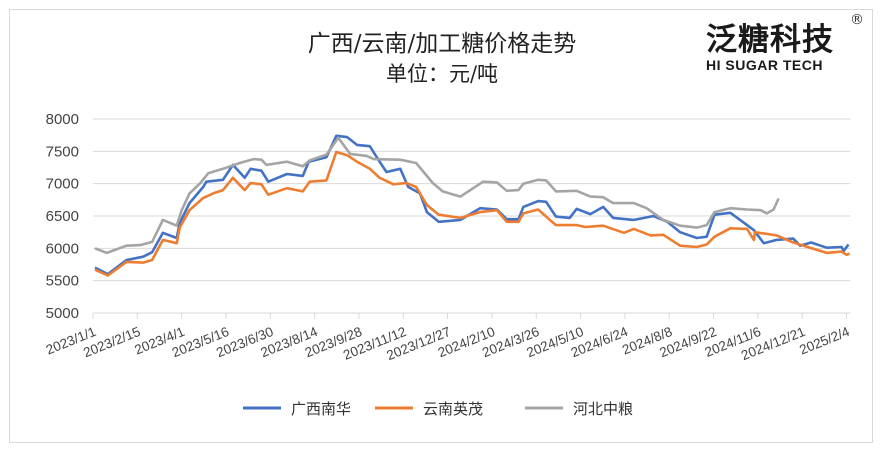 This screenshot has width=884, height=452. What do you see at coordinates (62, 248) in the screenshot?
I see `y-tick-label: 6000` at bounding box center [62, 248].